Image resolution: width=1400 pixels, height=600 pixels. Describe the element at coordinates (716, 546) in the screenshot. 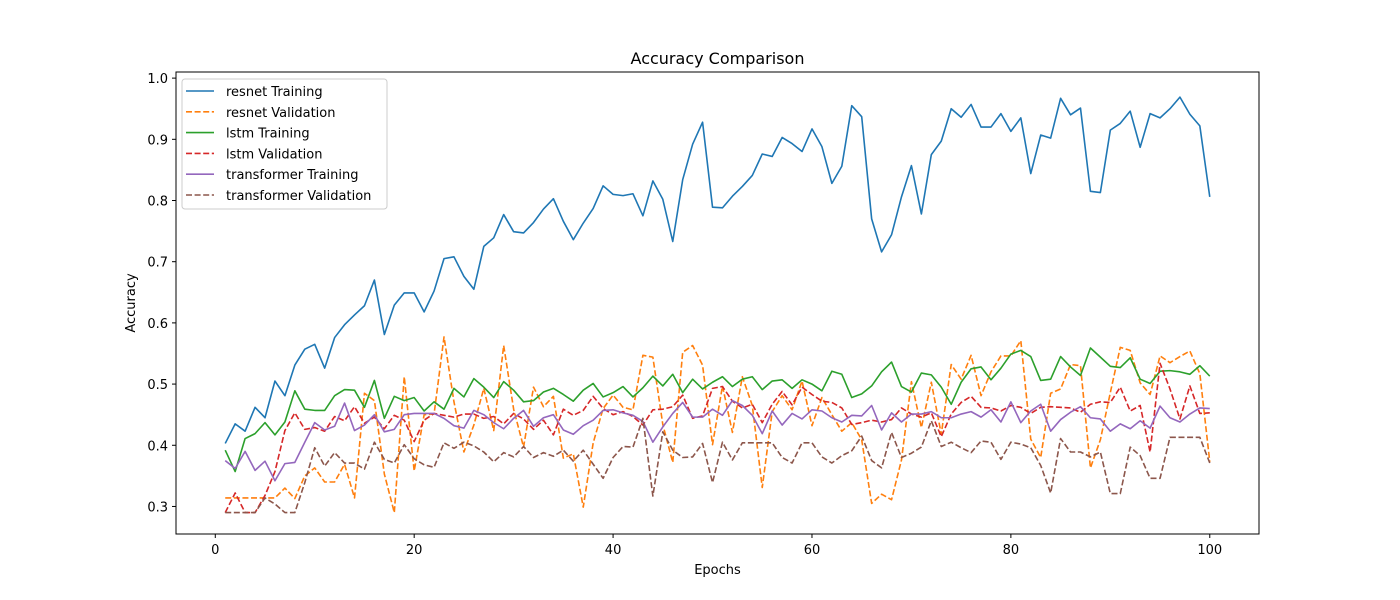

I see `x-axis: 0 20 40 60 80 100` at that location.